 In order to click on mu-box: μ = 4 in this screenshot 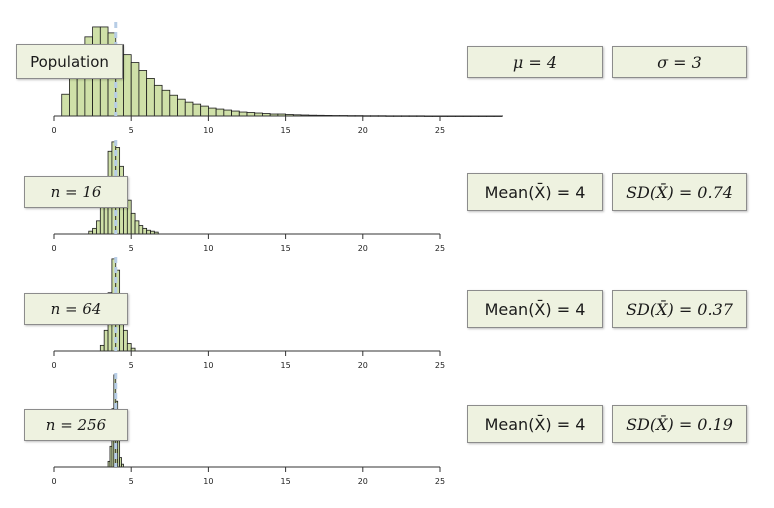, I will do `click(535, 62)`.